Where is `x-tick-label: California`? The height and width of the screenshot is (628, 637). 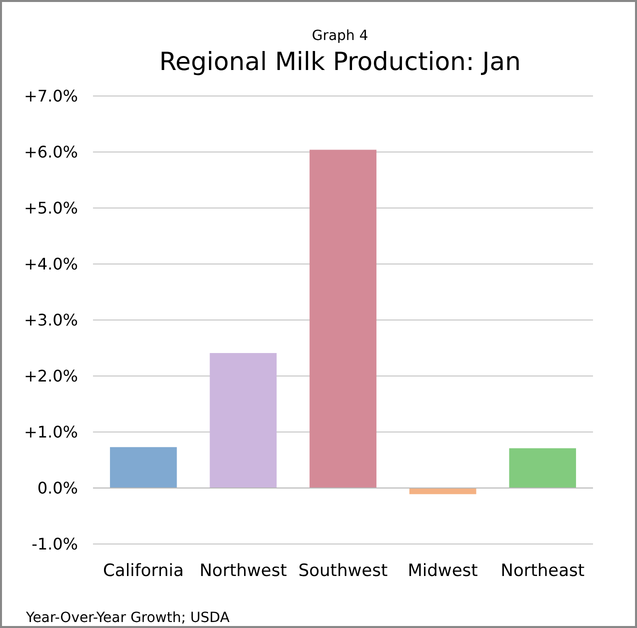 x-tick-label: California is located at coordinates (143, 571).